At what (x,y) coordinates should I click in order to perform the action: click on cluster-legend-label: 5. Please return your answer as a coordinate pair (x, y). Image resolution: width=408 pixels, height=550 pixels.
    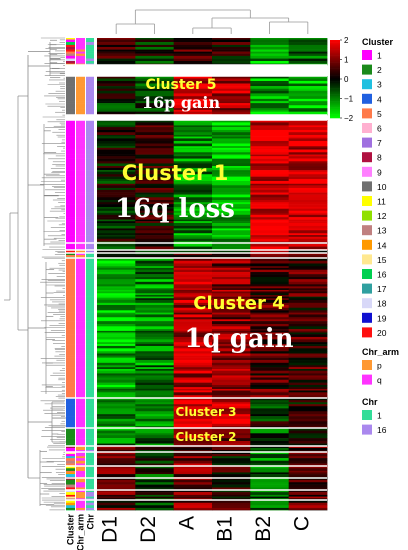
    Looking at the image, I should click on (379, 114).